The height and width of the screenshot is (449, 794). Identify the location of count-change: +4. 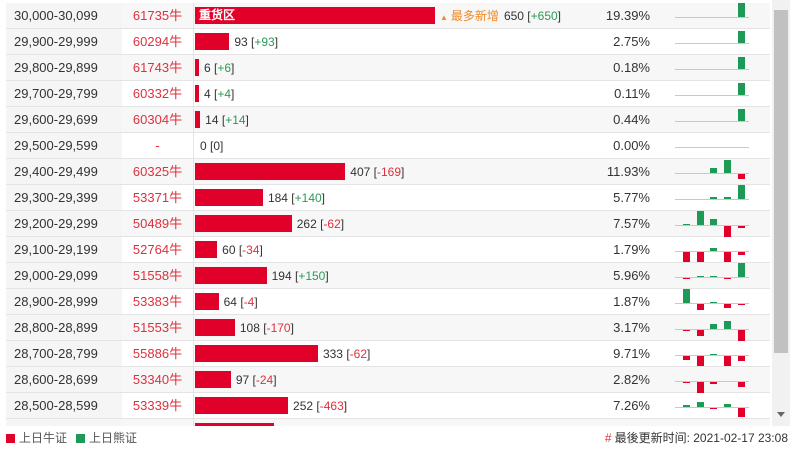
(224, 93).